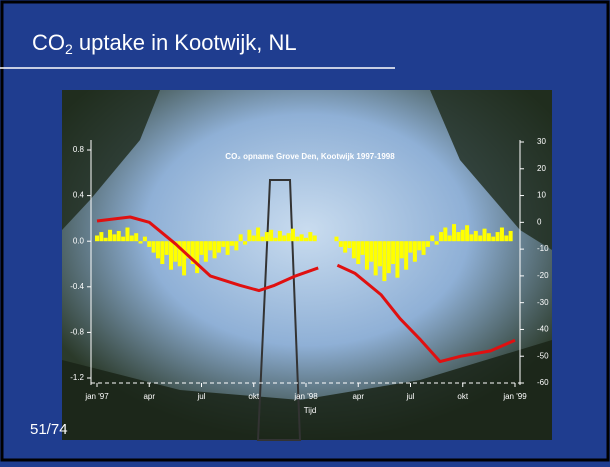  What do you see at coordinates (96, 396) in the screenshot?
I see `x-tick-label: jan '97` at bounding box center [96, 396].